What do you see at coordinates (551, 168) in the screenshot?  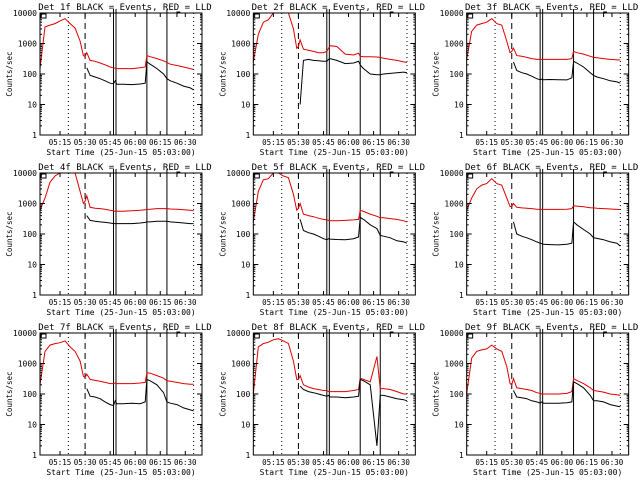 I see `panel-title: Det 6f BLACK = Events, RED = LLD` at bounding box center [551, 168].